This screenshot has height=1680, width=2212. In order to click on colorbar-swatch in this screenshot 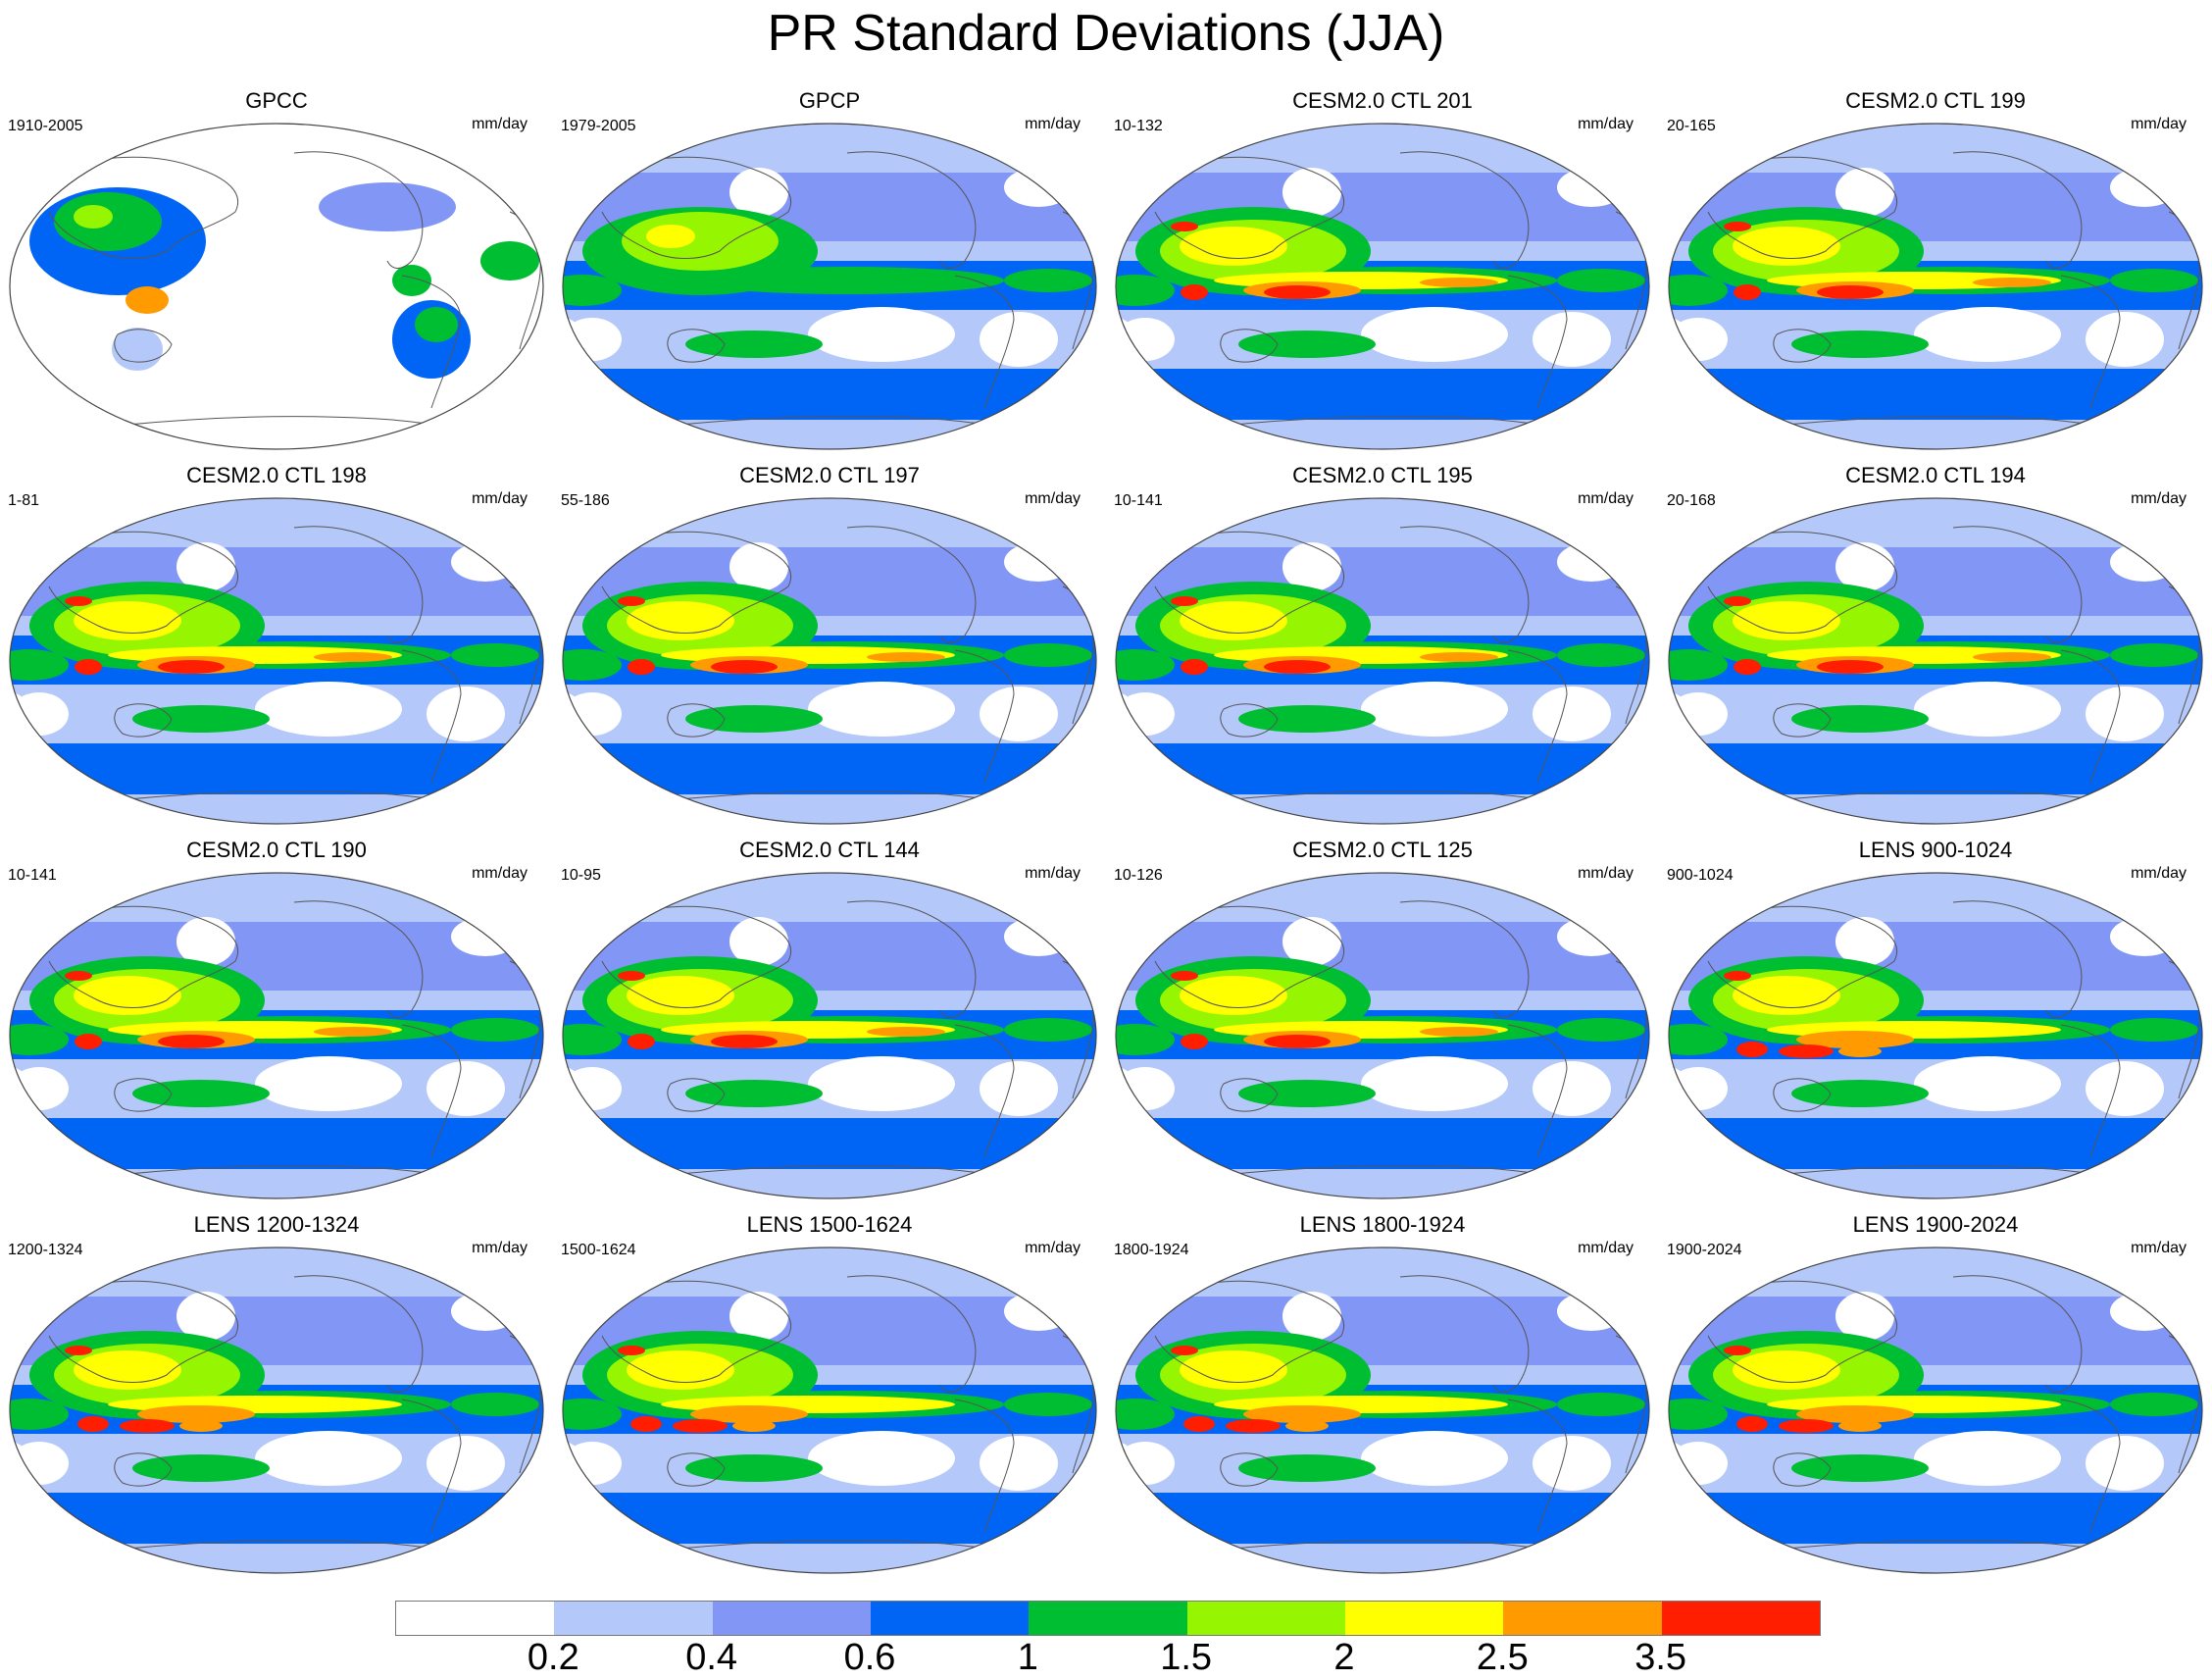, I will do `click(1108, 1618)`.